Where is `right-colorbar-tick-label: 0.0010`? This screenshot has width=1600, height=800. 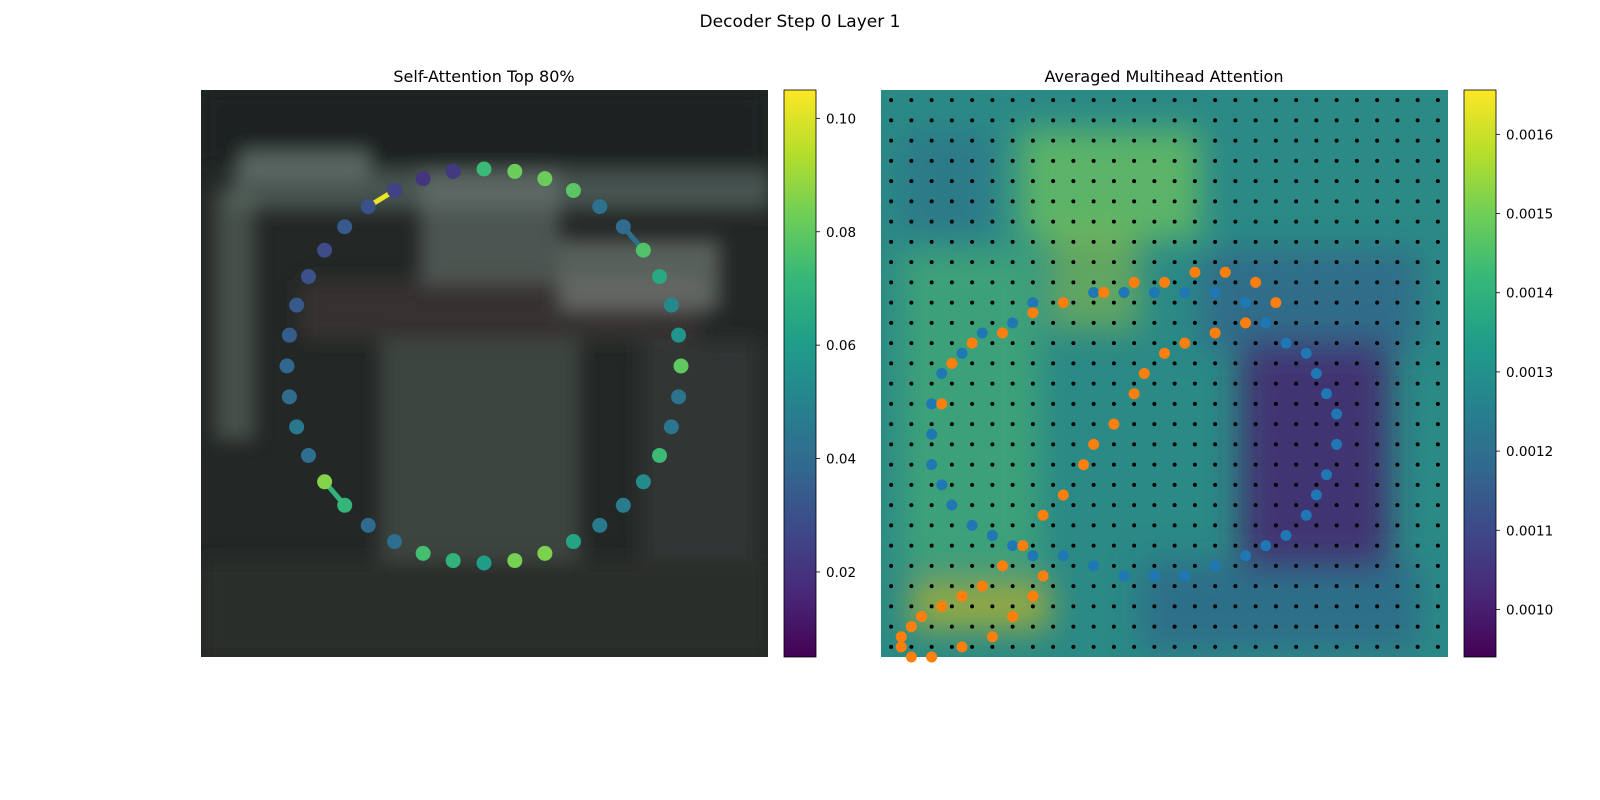
right-colorbar-tick-label: 0.0010 is located at coordinates (1529, 610).